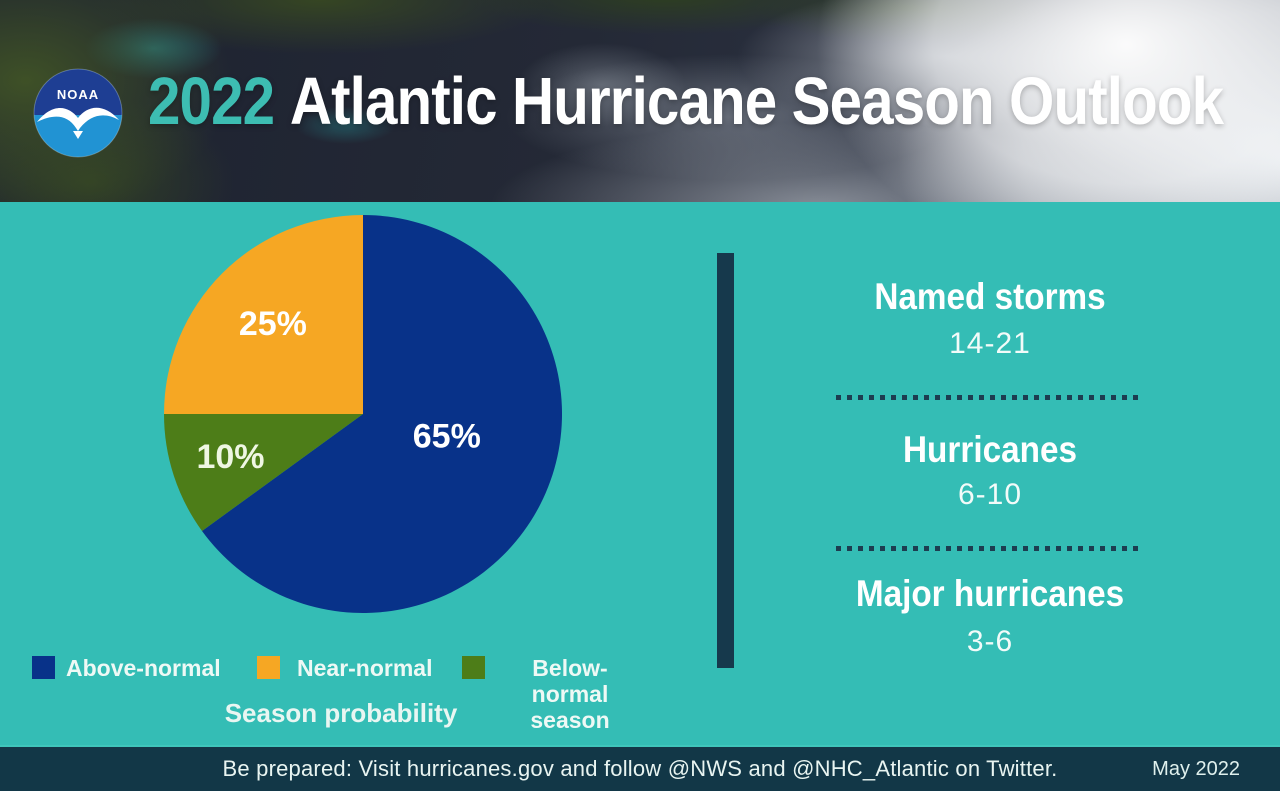  What do you see at coordinates (990, 641) in the screenshot?
I see `stat-range-major-hurricanes: 3-6` at bounding box center [990, 641].